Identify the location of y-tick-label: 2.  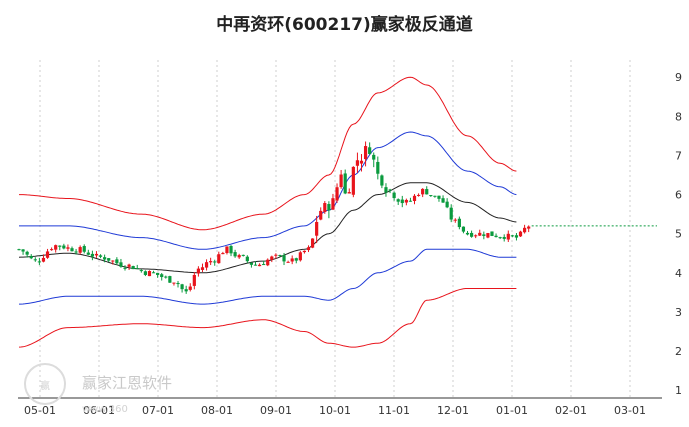
(678, 351).